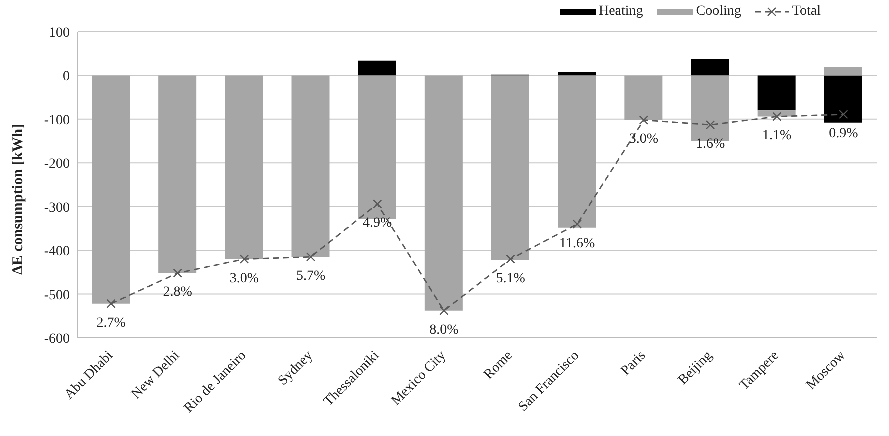 Image resolution: width=889 pixels, height=436 pixels. I want to click on legend-label: Total, so click(806, 12).